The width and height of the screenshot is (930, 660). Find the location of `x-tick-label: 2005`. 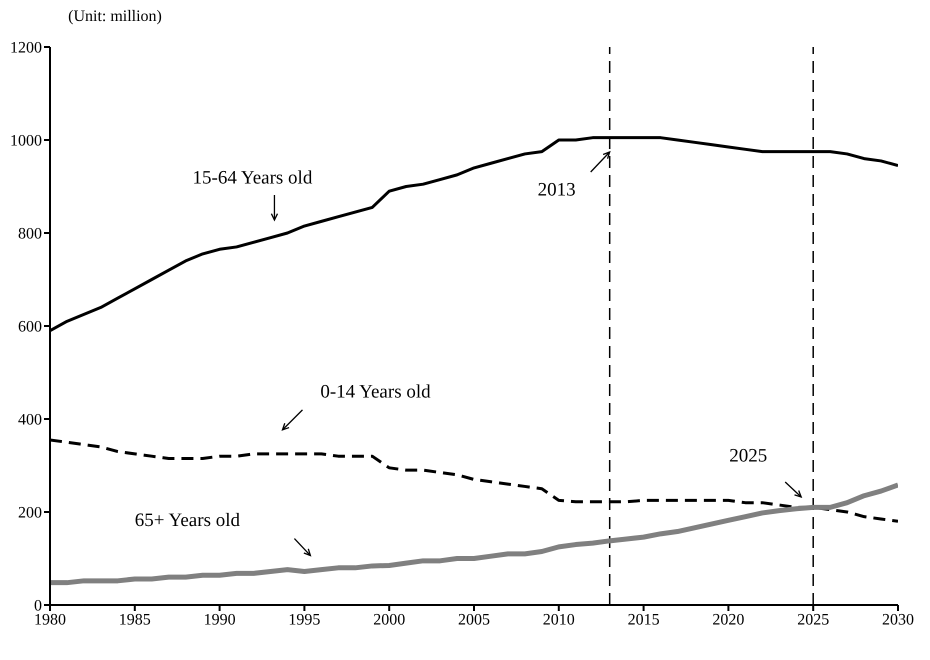

x-tick-label: 2005 is located at coordinates (474, 619).